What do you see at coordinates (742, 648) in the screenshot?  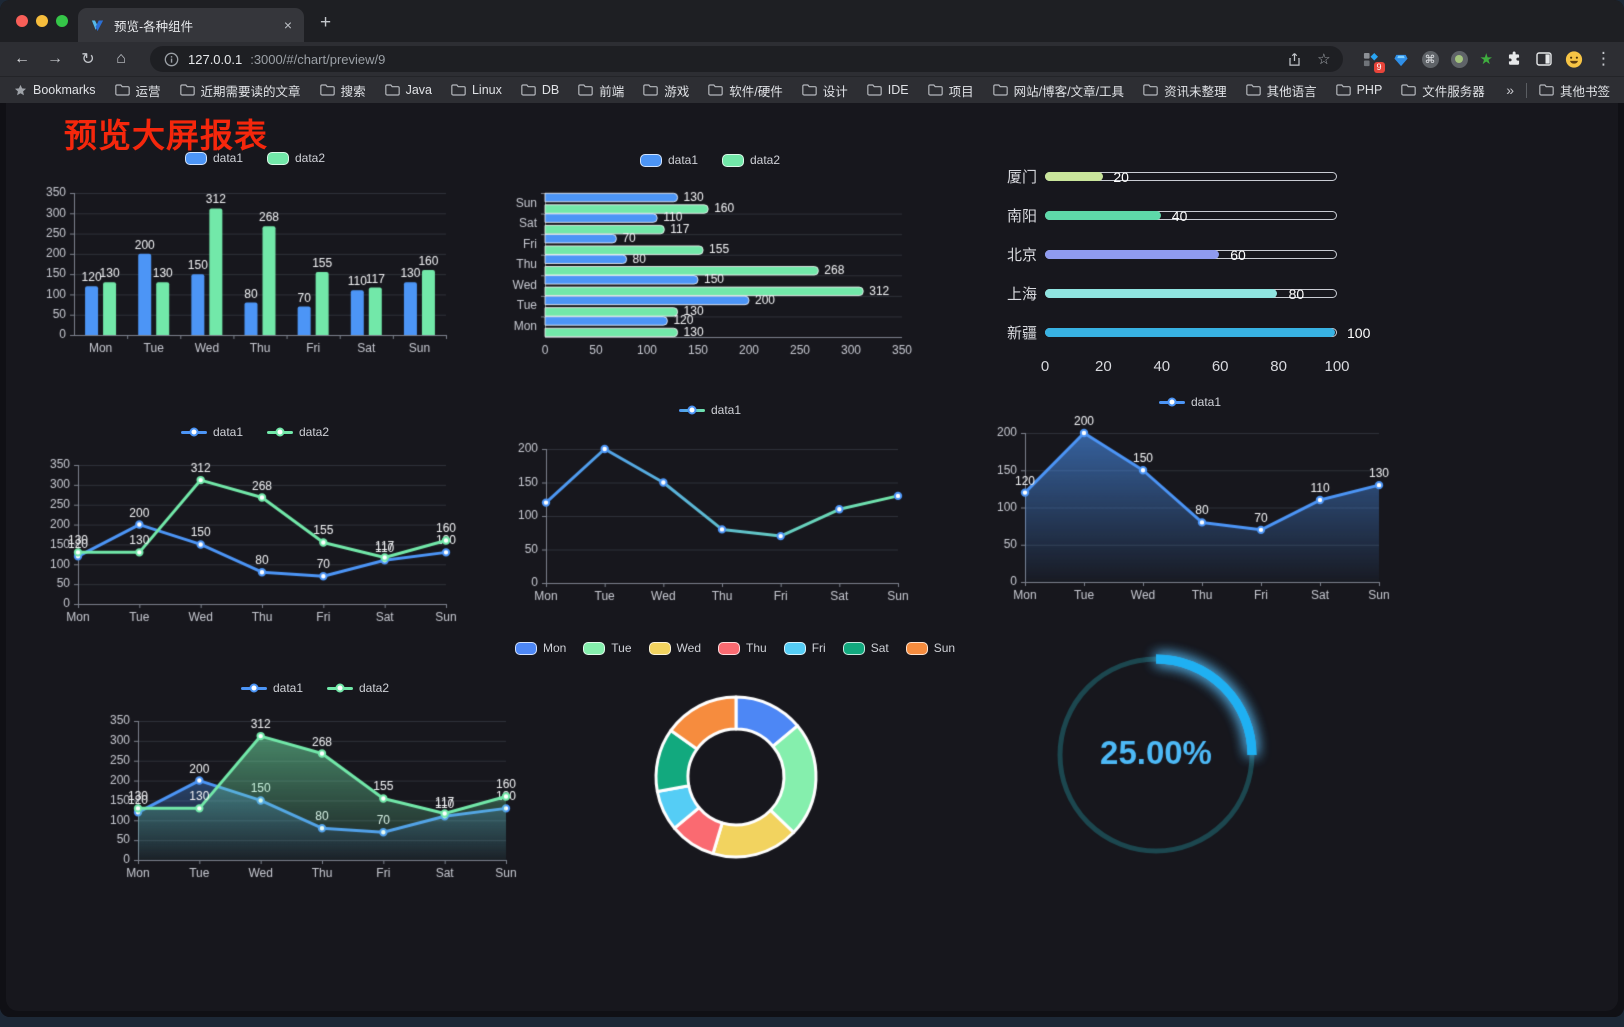 I see `legend-item: Thu` at bounding box center [742, 648].